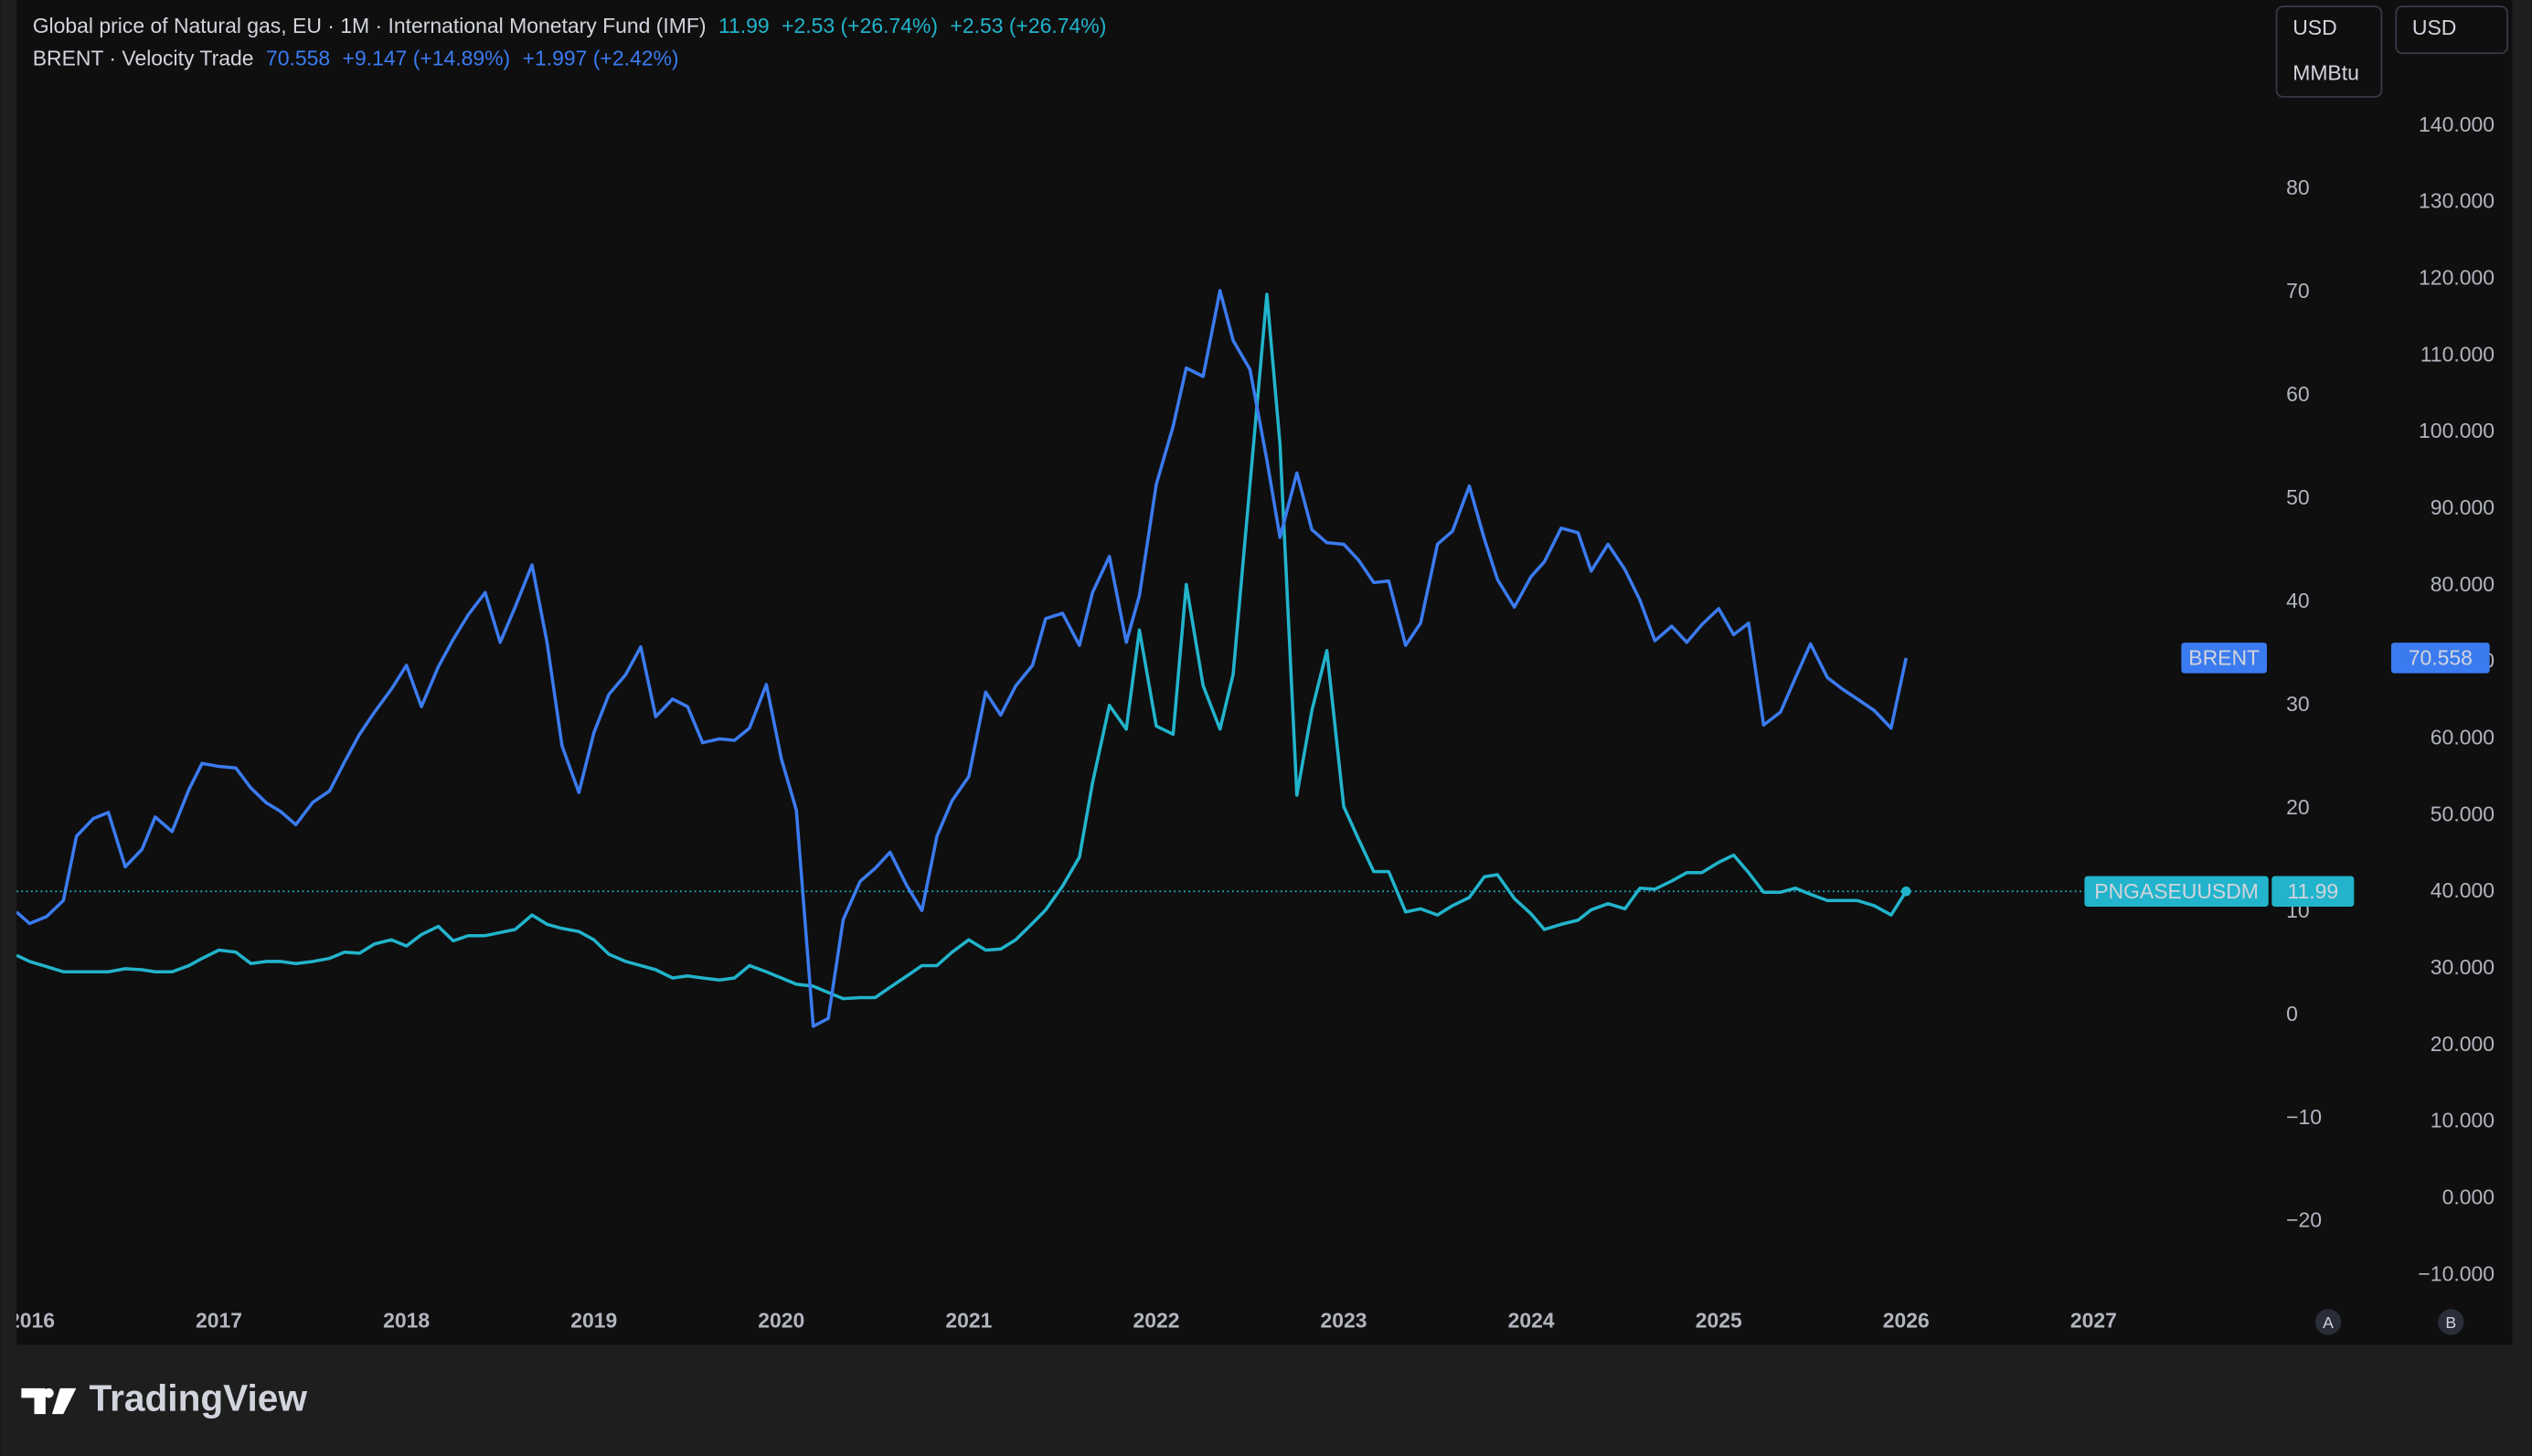  What do you see at coordinates (49, 1401) in the screenshot?
I see `logo-icon` at bounding box center [49, 1401].